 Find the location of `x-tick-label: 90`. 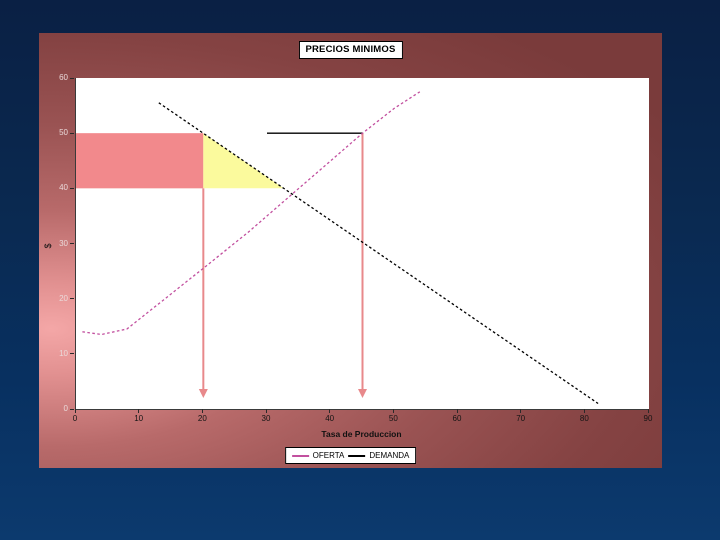

x-tick-label: 90 is located at coordinates (648, 418).